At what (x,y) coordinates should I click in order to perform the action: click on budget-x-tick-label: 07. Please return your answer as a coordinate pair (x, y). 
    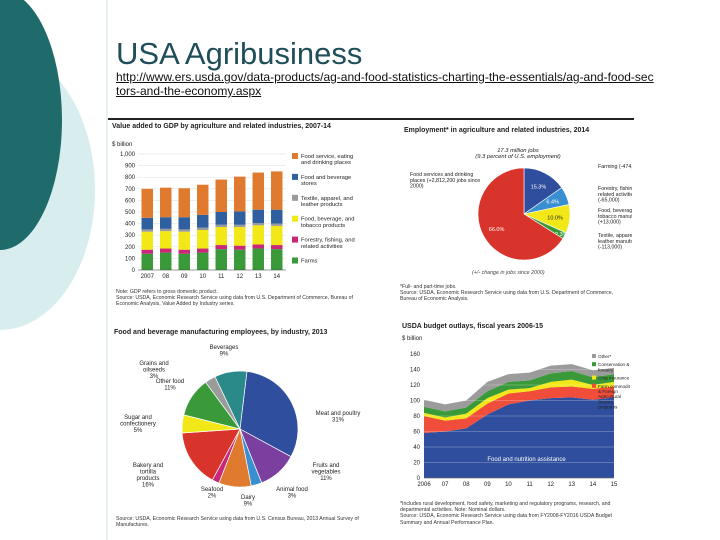
    Looking at the image, I should click on (445, 485).